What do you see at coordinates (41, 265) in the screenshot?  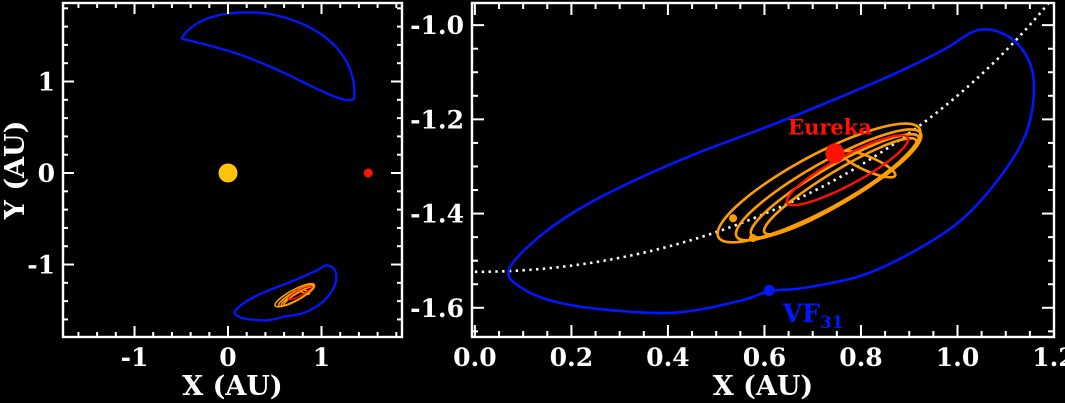 I see `y-tick-label: -1` at bounding box center [41, 265].